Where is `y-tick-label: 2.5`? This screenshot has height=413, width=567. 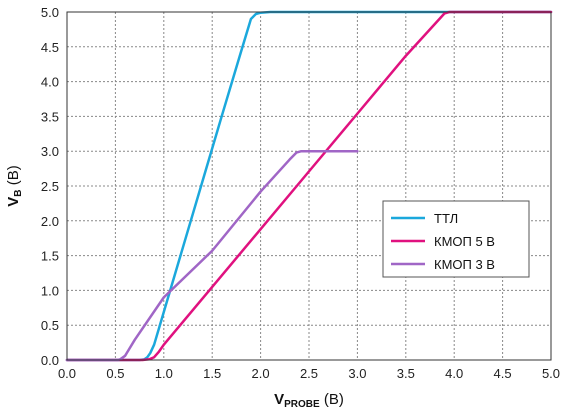
y-tick-label: 2.5 is located at coordinates (50, 186).